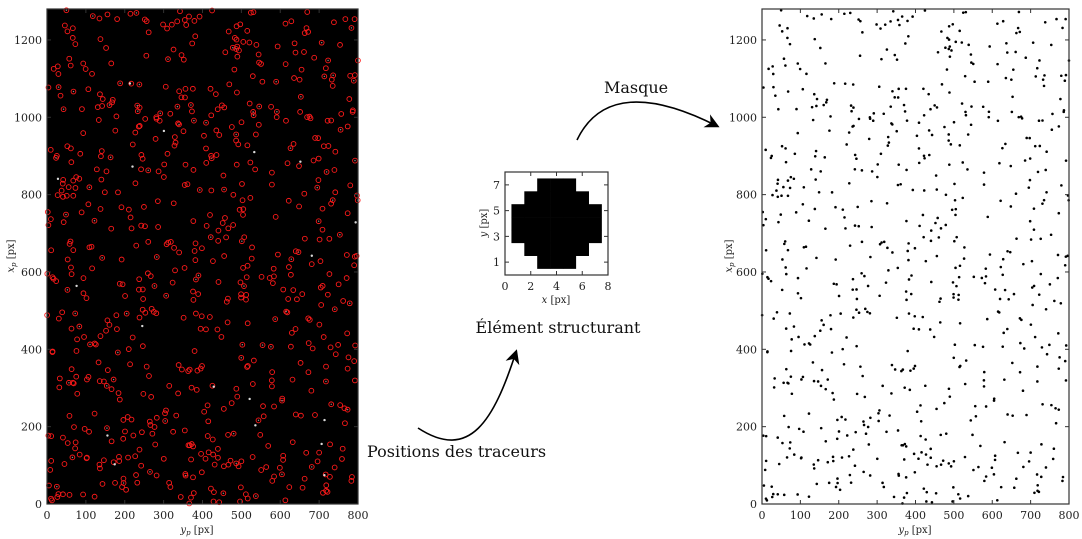 Image resolution: width=1082 pixels, height=539 pixels. What do you see at coordinates (556, 223) in the screenshot?
I see `structuring-element-cells` at bounding box center [556, 223].